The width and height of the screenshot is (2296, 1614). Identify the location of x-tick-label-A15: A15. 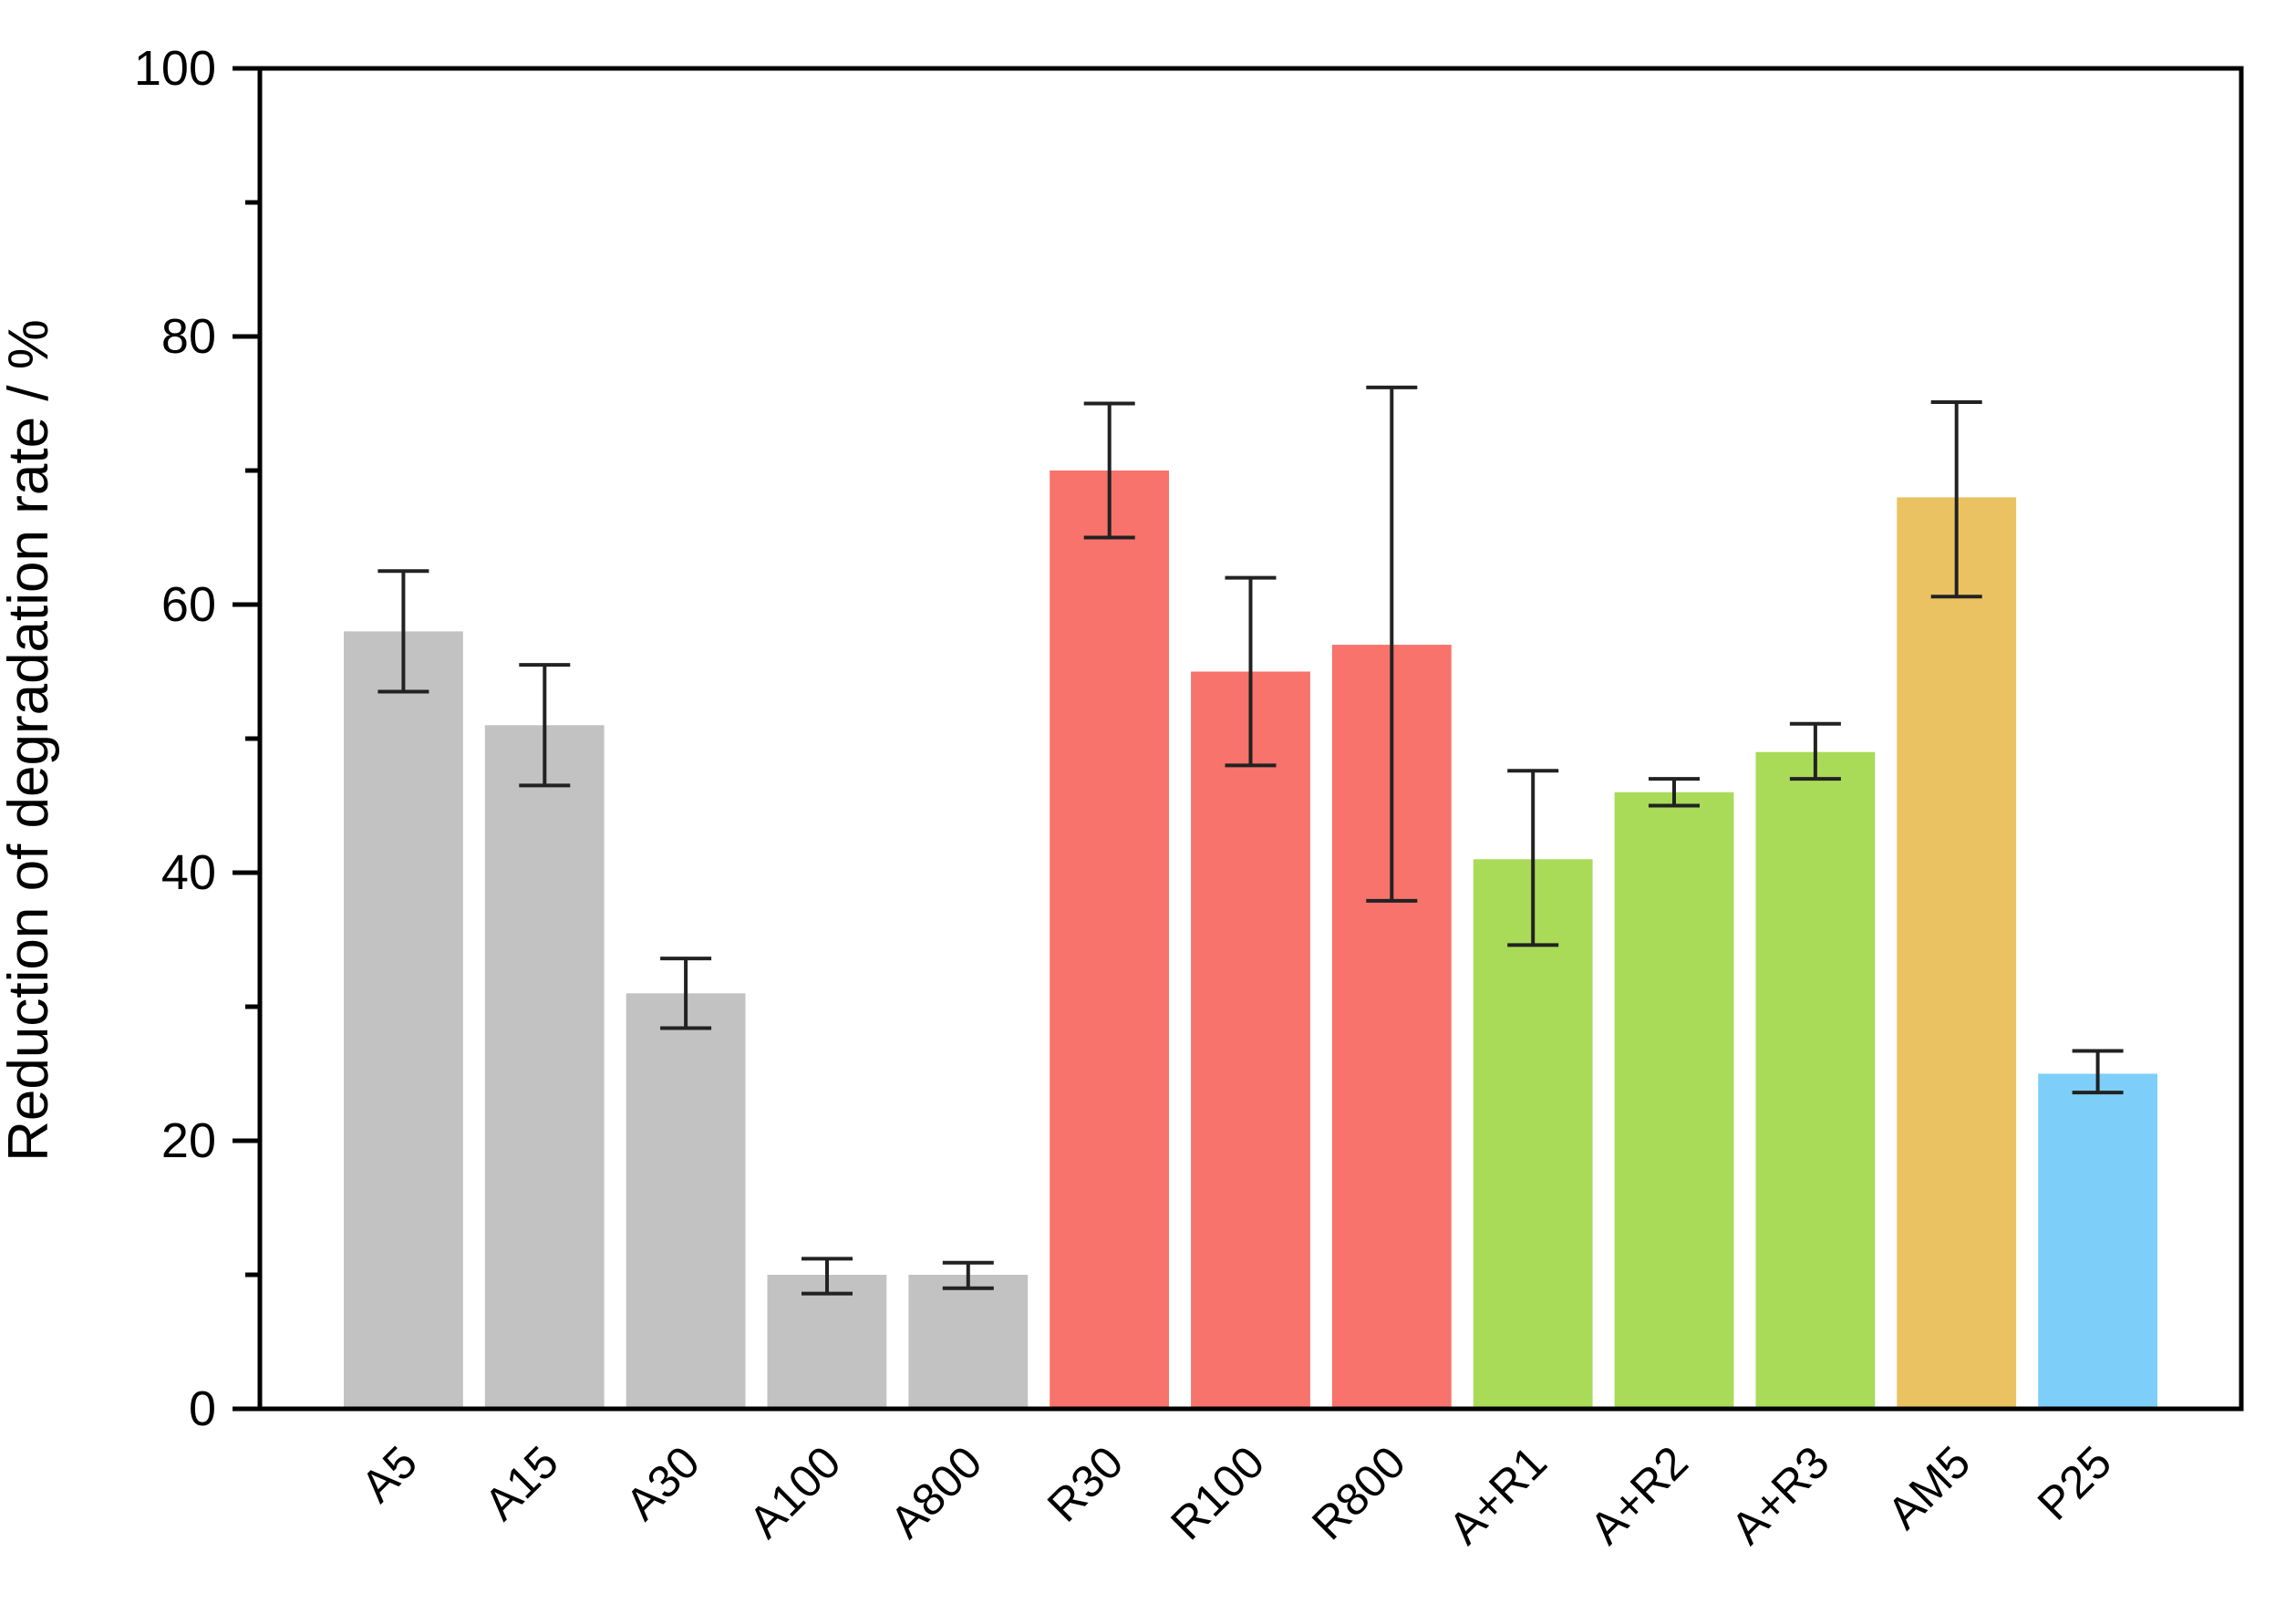
(522, 1483).